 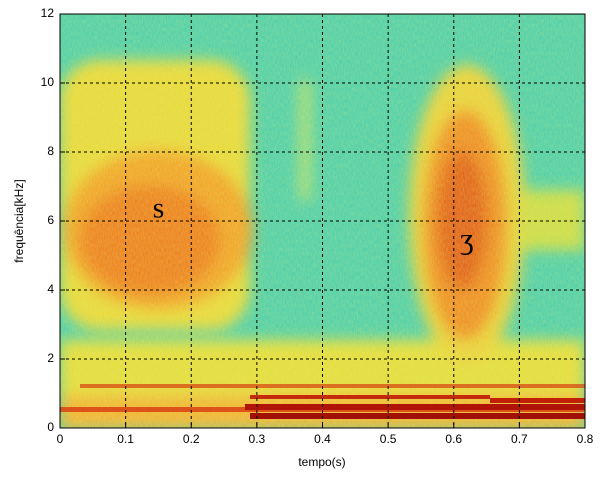 What do you see at coordinates (50, 358) in the screenshot?
I see `y-tick-label: 2` at bounding box center [50, 358].